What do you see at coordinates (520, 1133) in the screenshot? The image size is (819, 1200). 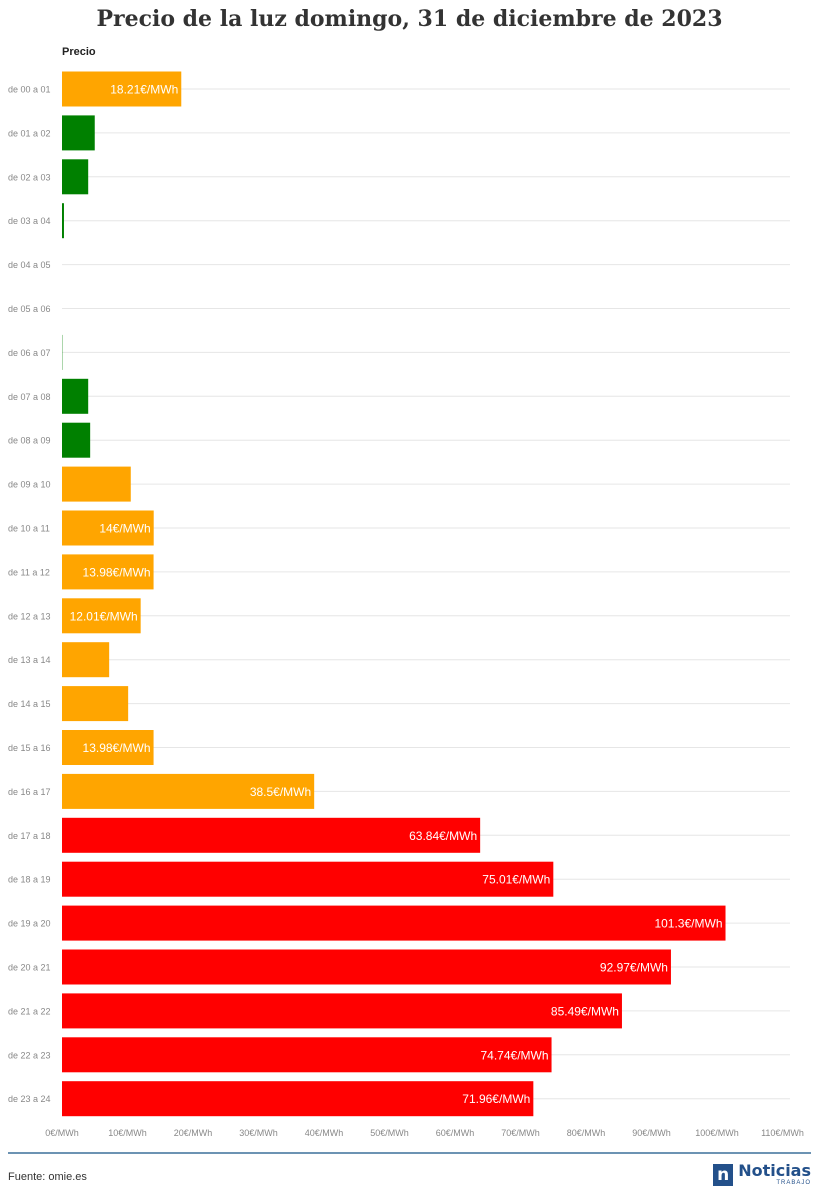 I see `x-tick-label: 70€/MWh` at bounding box center [520, 1133].